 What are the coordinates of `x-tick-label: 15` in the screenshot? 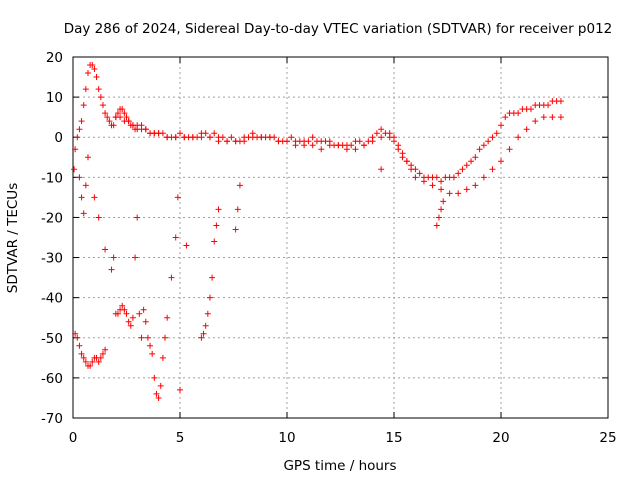 It's located at (393, 438).